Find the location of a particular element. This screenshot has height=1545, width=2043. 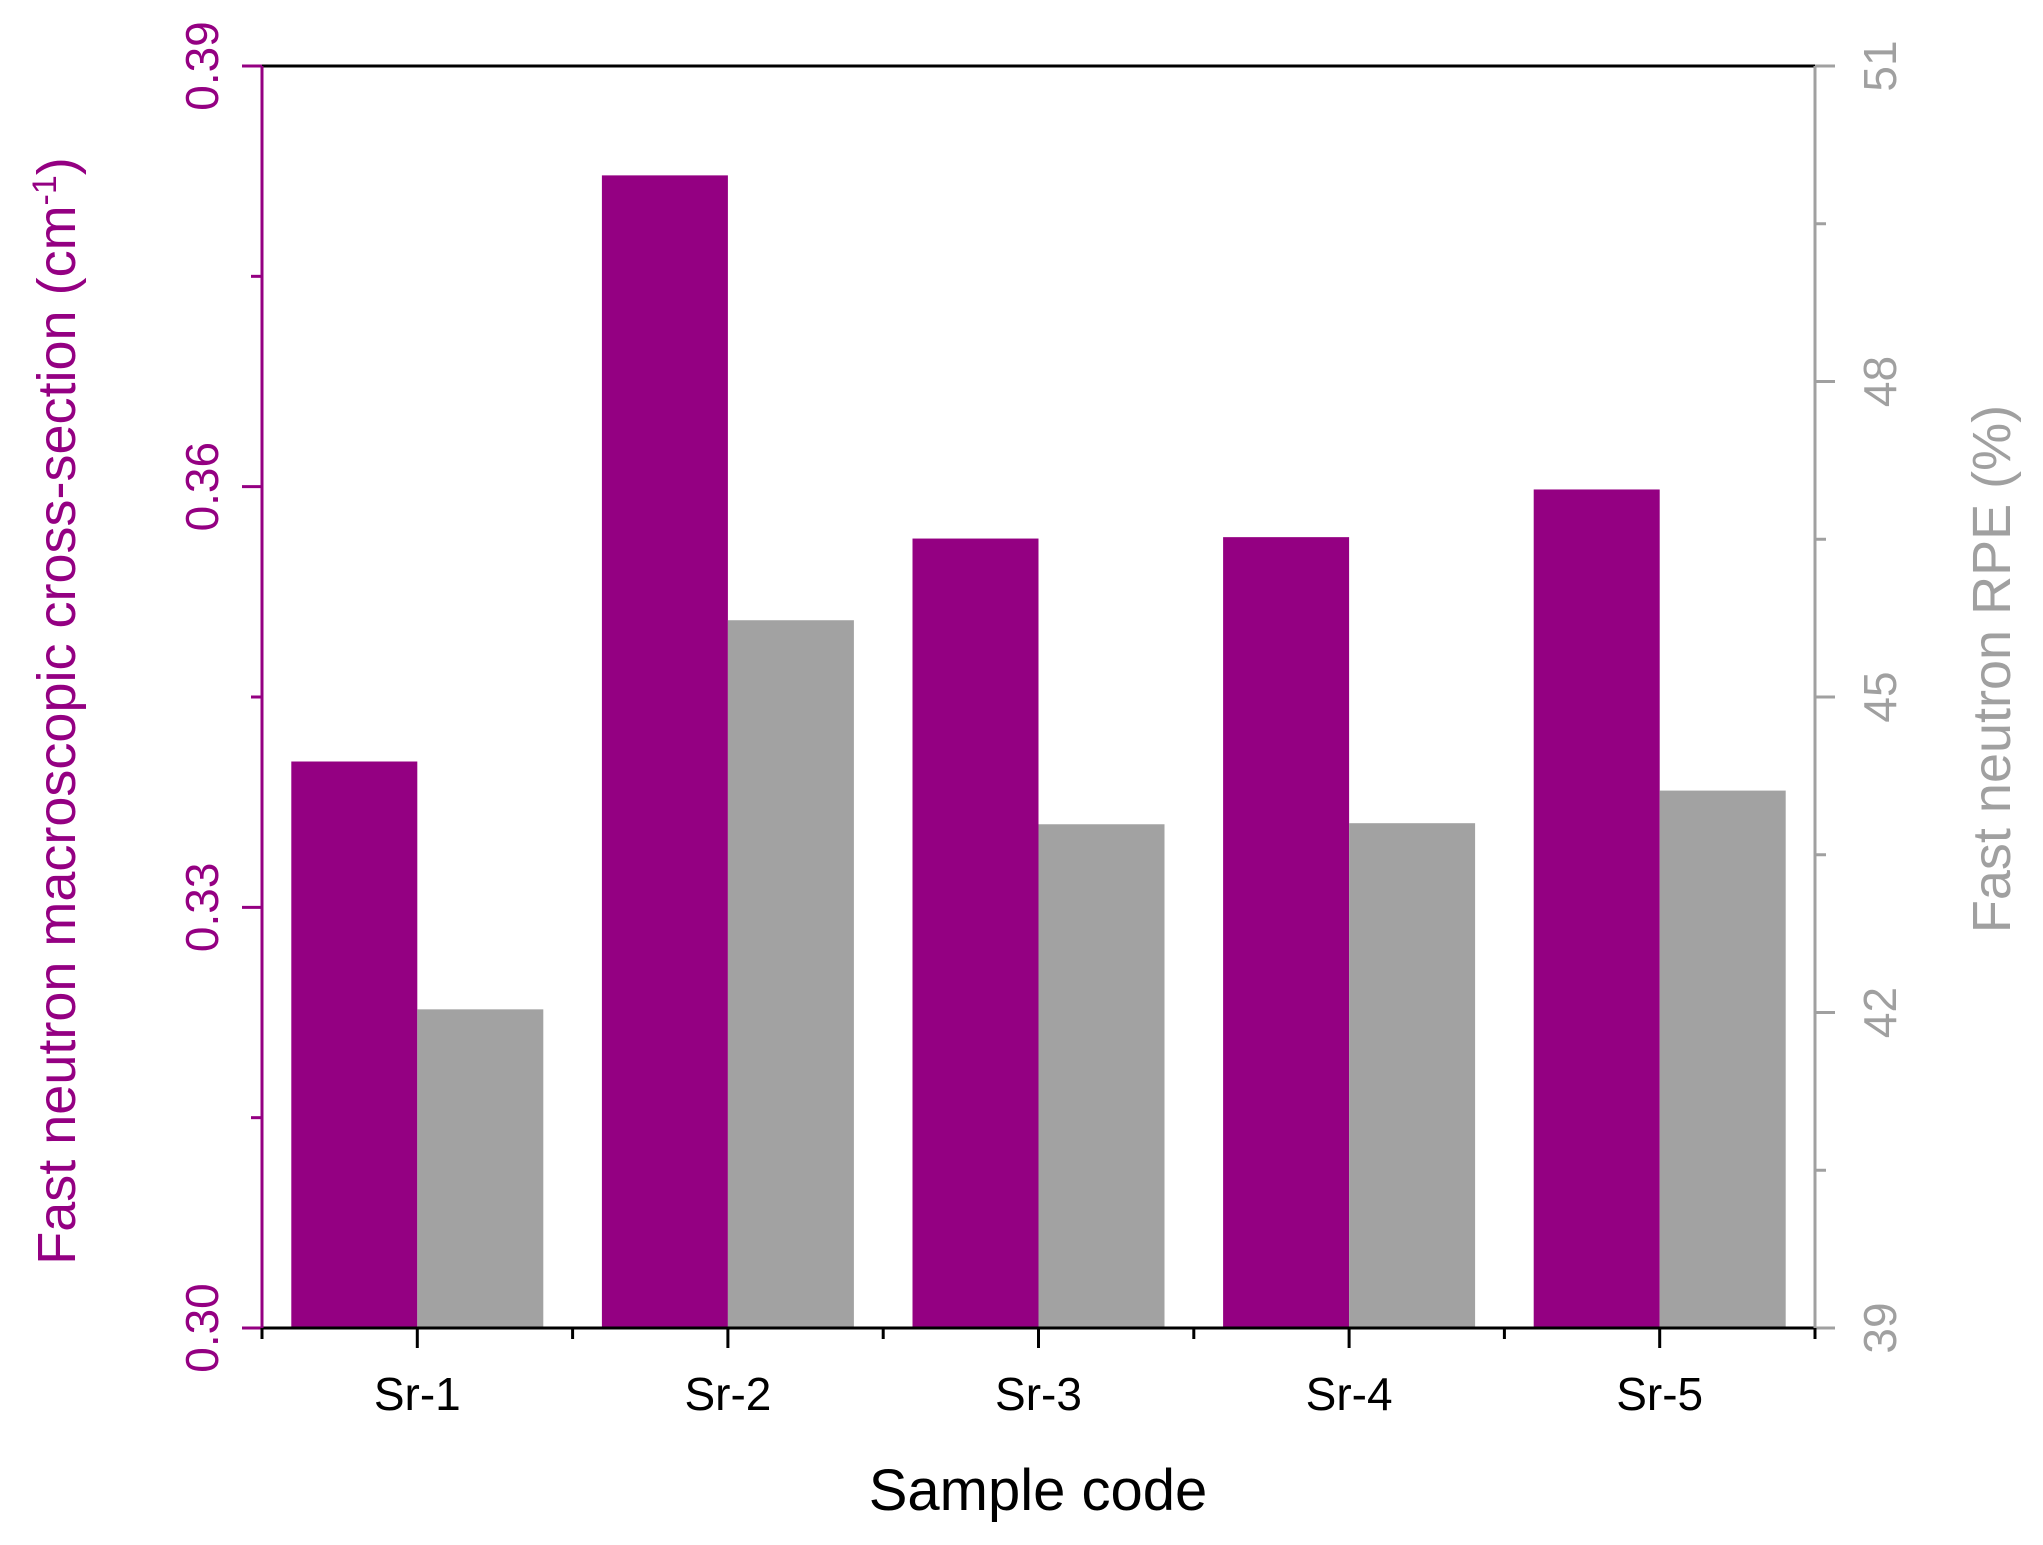

x-tick-label-sr-2: Sr-2 is located at coordinates (727, 1394).